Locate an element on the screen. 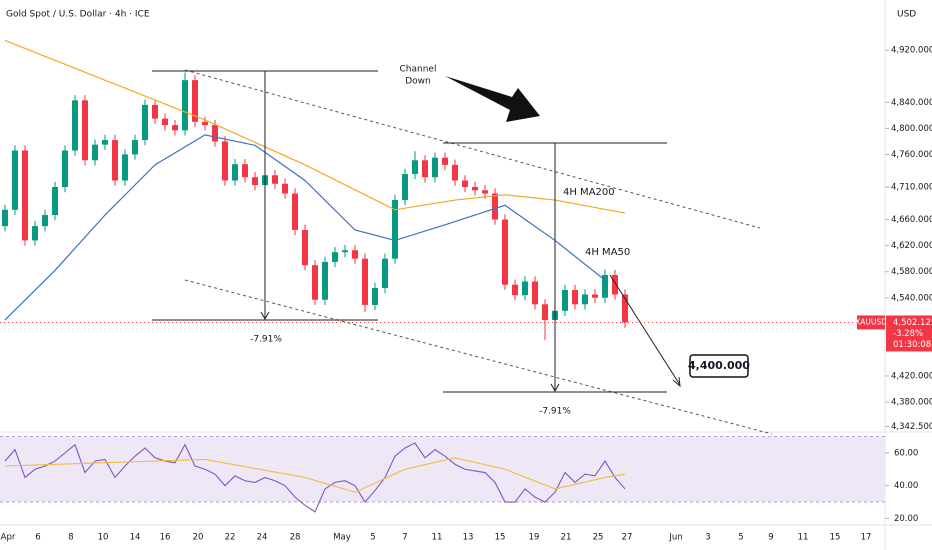  y-tick-label: 4,620.000 is located at coordinates (911, 246).